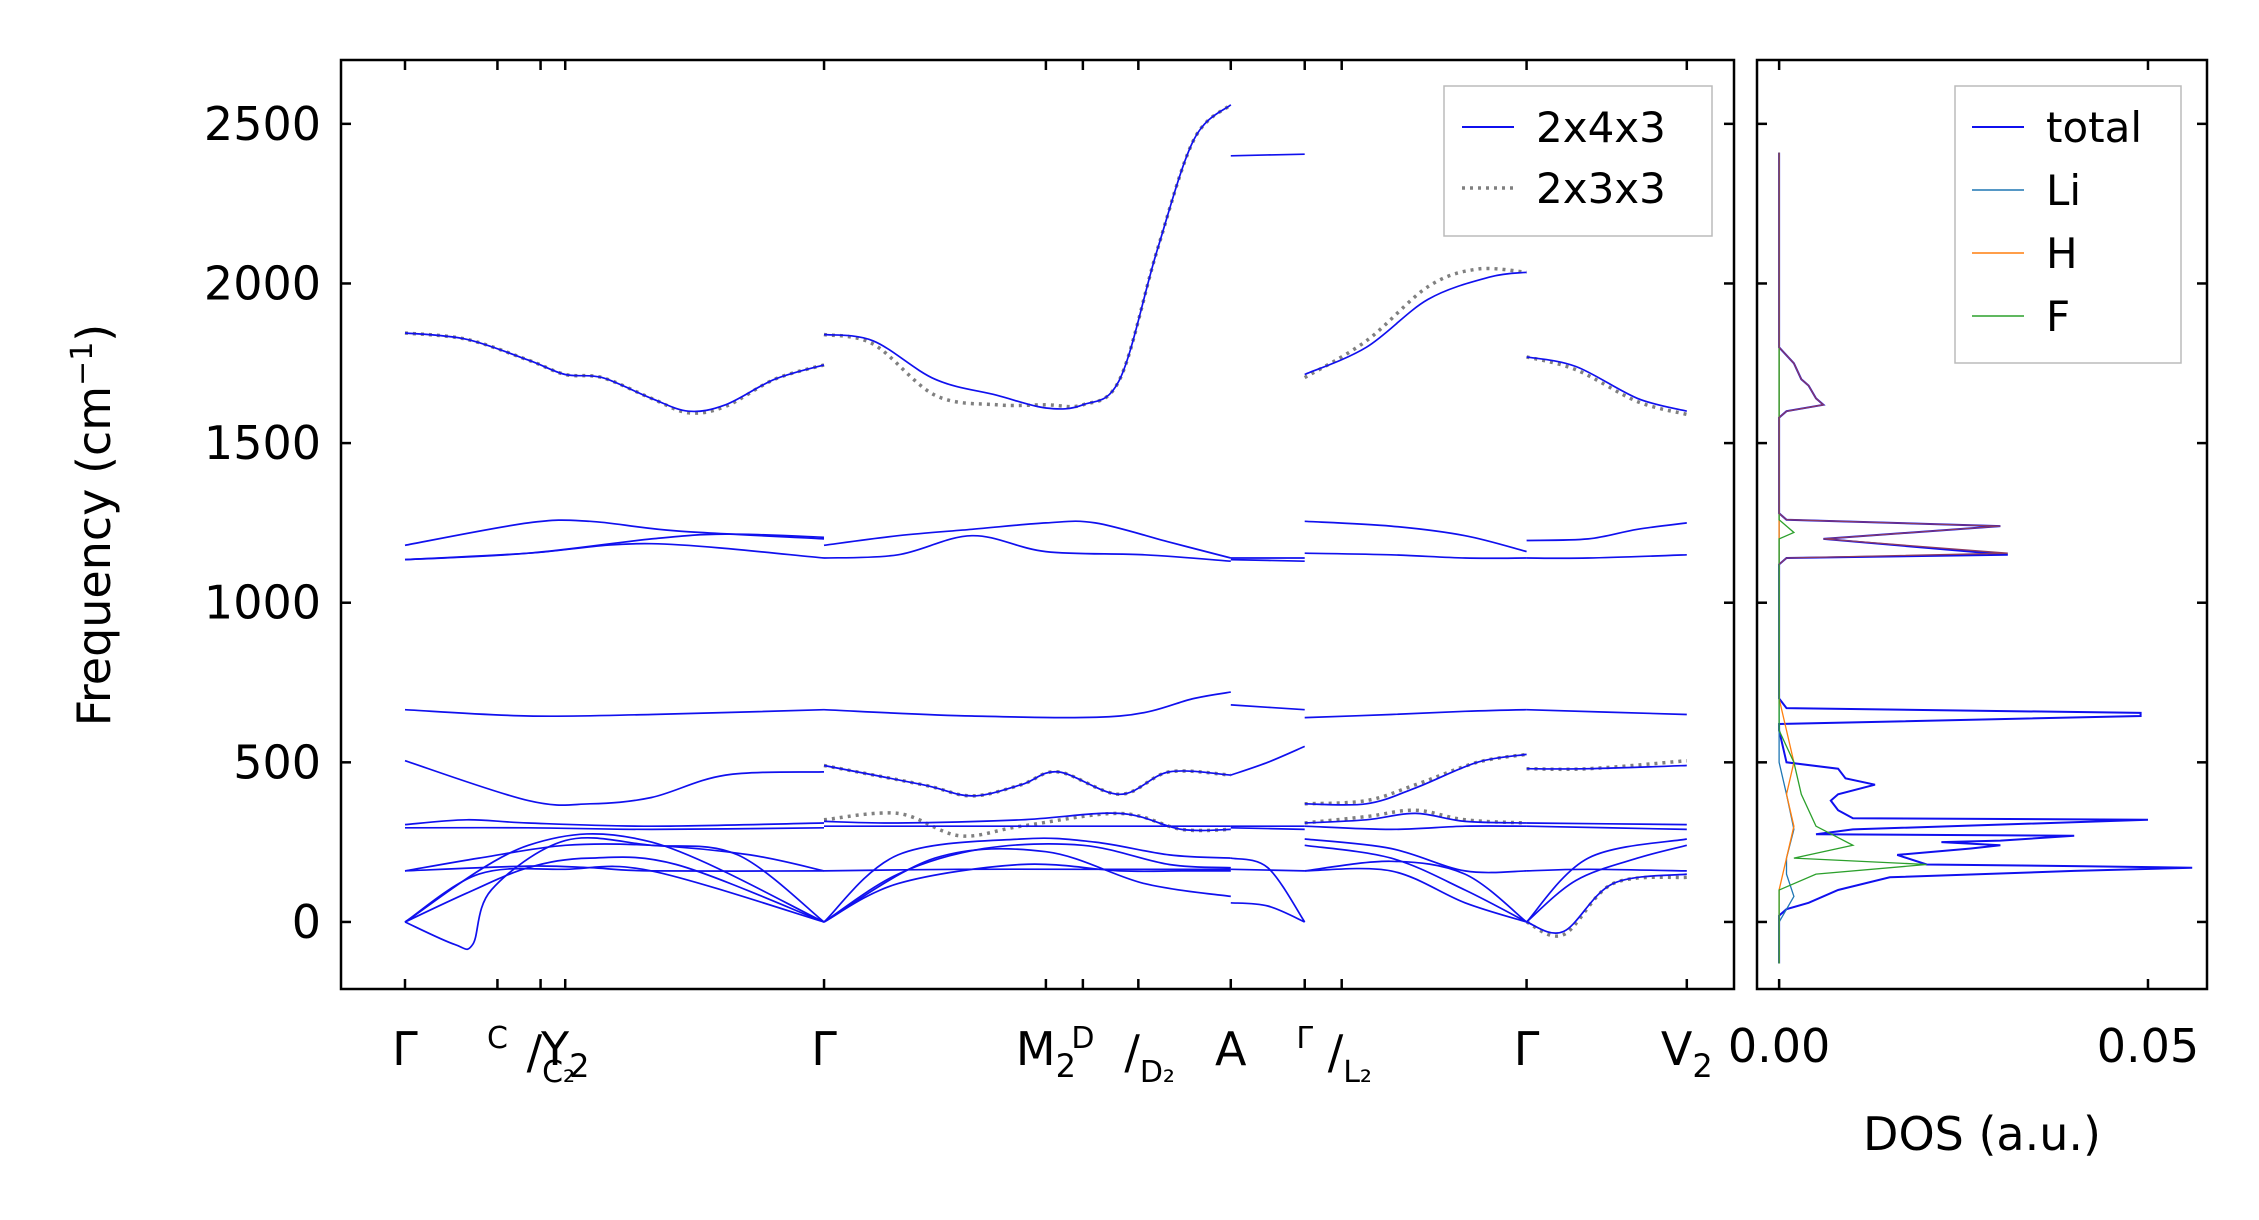  Describe the element at coordinates (1779, 1046) in the screenshot. I see `dos-x-tick-label: 0.00` at that location.